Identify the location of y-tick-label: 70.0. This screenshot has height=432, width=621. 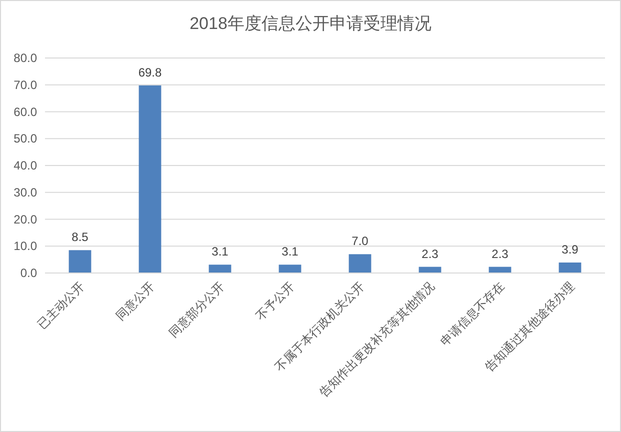
(26, 85).